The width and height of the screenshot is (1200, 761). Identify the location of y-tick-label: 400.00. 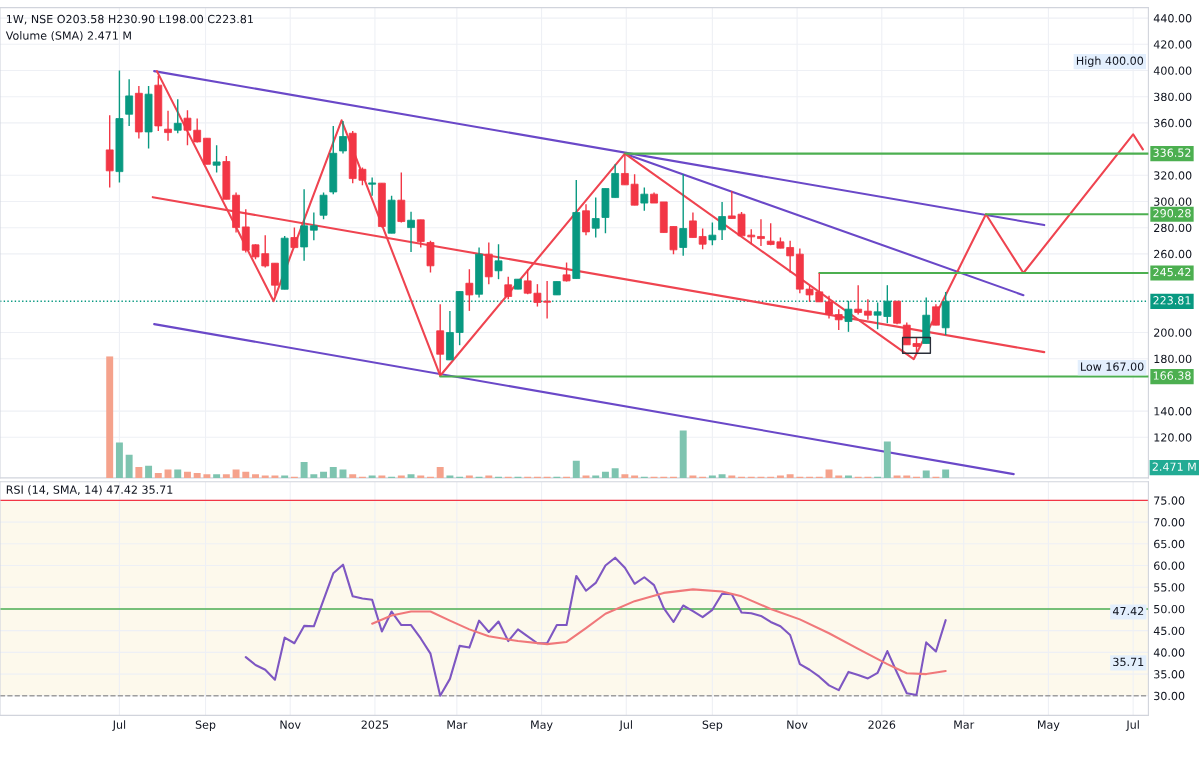
(1172, 70).